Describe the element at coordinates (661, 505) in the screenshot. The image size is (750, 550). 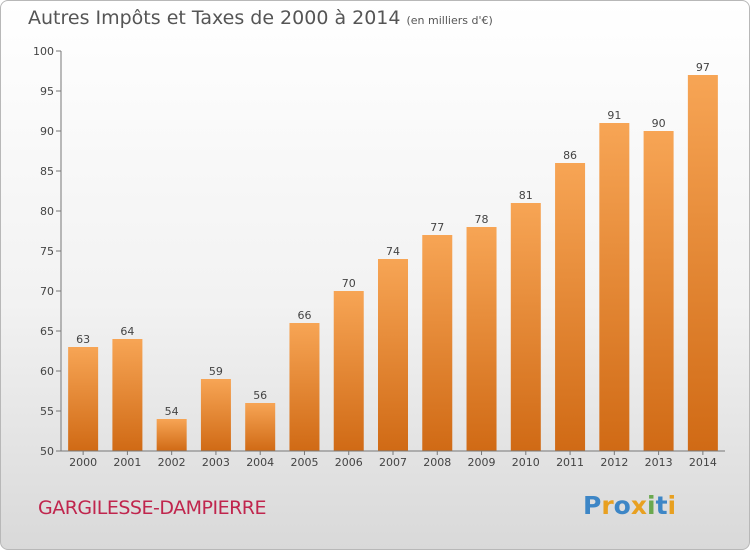
I see `logo-letter: t` at that location.